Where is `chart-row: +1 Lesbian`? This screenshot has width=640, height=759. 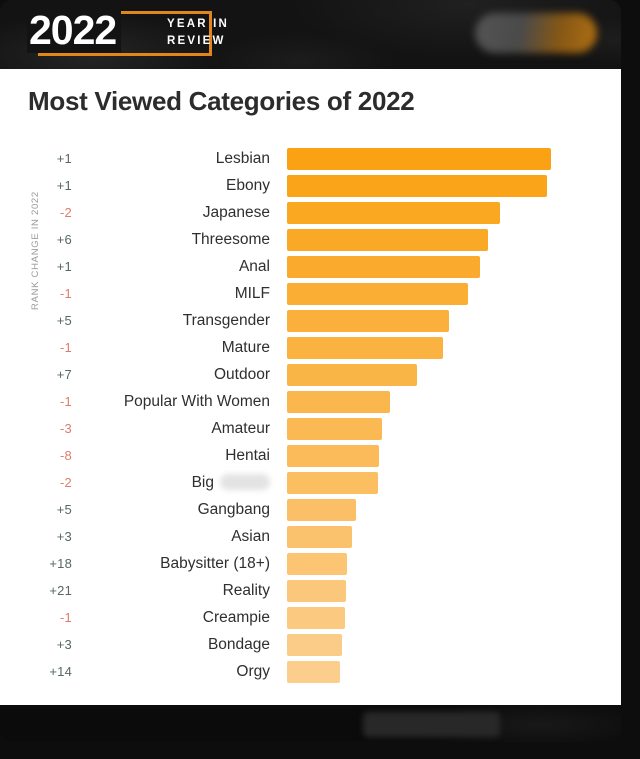 chart-row: +1 Lesbian is located at coordinates (310, 158).